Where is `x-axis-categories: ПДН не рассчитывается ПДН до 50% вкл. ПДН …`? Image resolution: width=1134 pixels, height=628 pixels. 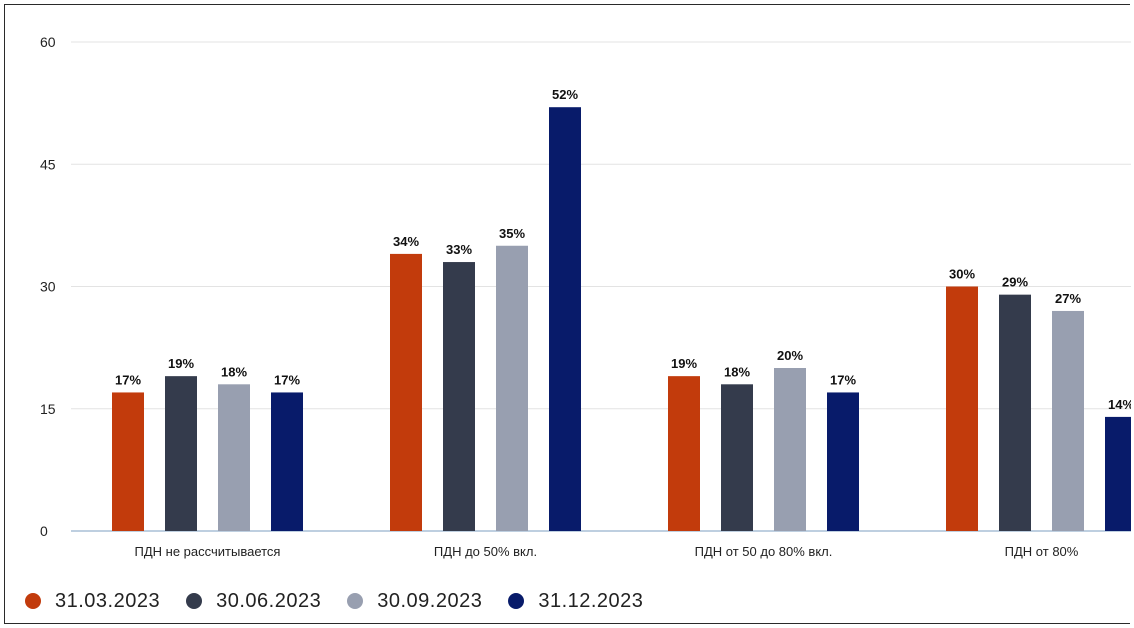 x-axis-categories: ПДН не рассчитывается ПДН до 50% вкл. ПДН … is located at coordinates (607, 551).